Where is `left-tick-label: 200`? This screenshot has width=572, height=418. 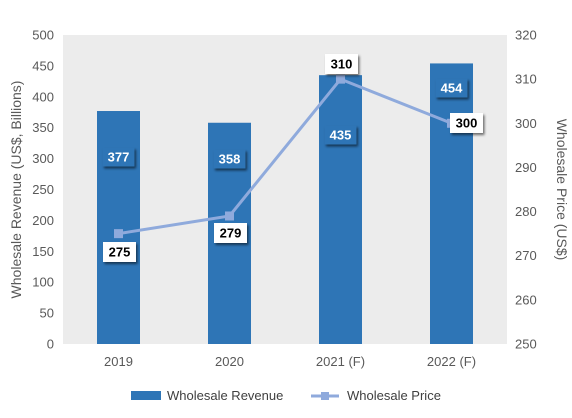
left-tick-label: 200 is located at coordinates (43, 220).